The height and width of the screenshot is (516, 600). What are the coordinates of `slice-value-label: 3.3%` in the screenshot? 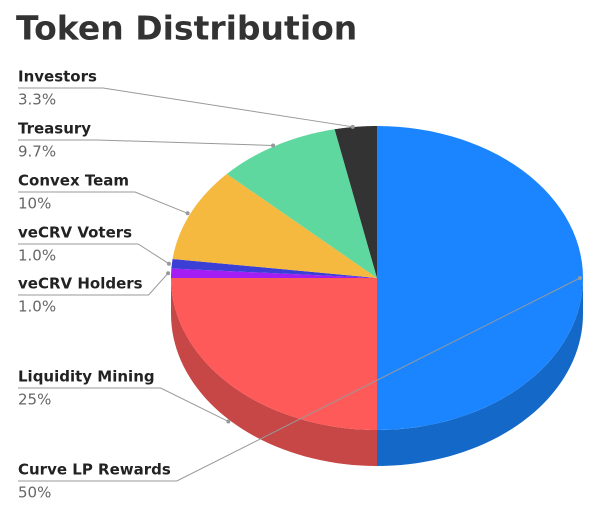 It's located at (37, 100).